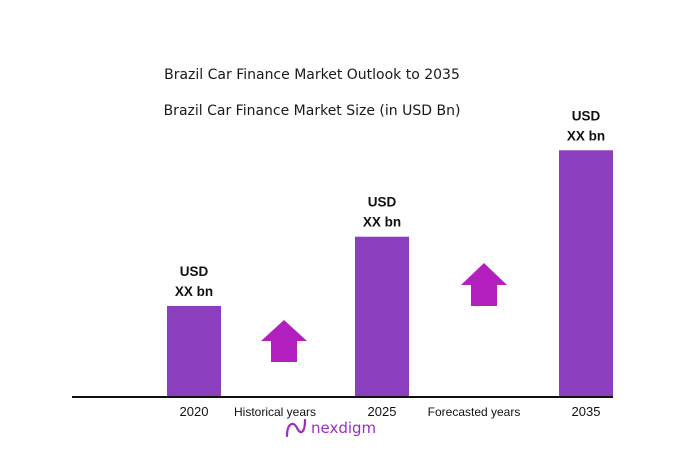  What do you see at coordinates (194, 291) in the screenshot?
I see `value-label-amount-2020: XX bn` at bounding box center [194, 291].